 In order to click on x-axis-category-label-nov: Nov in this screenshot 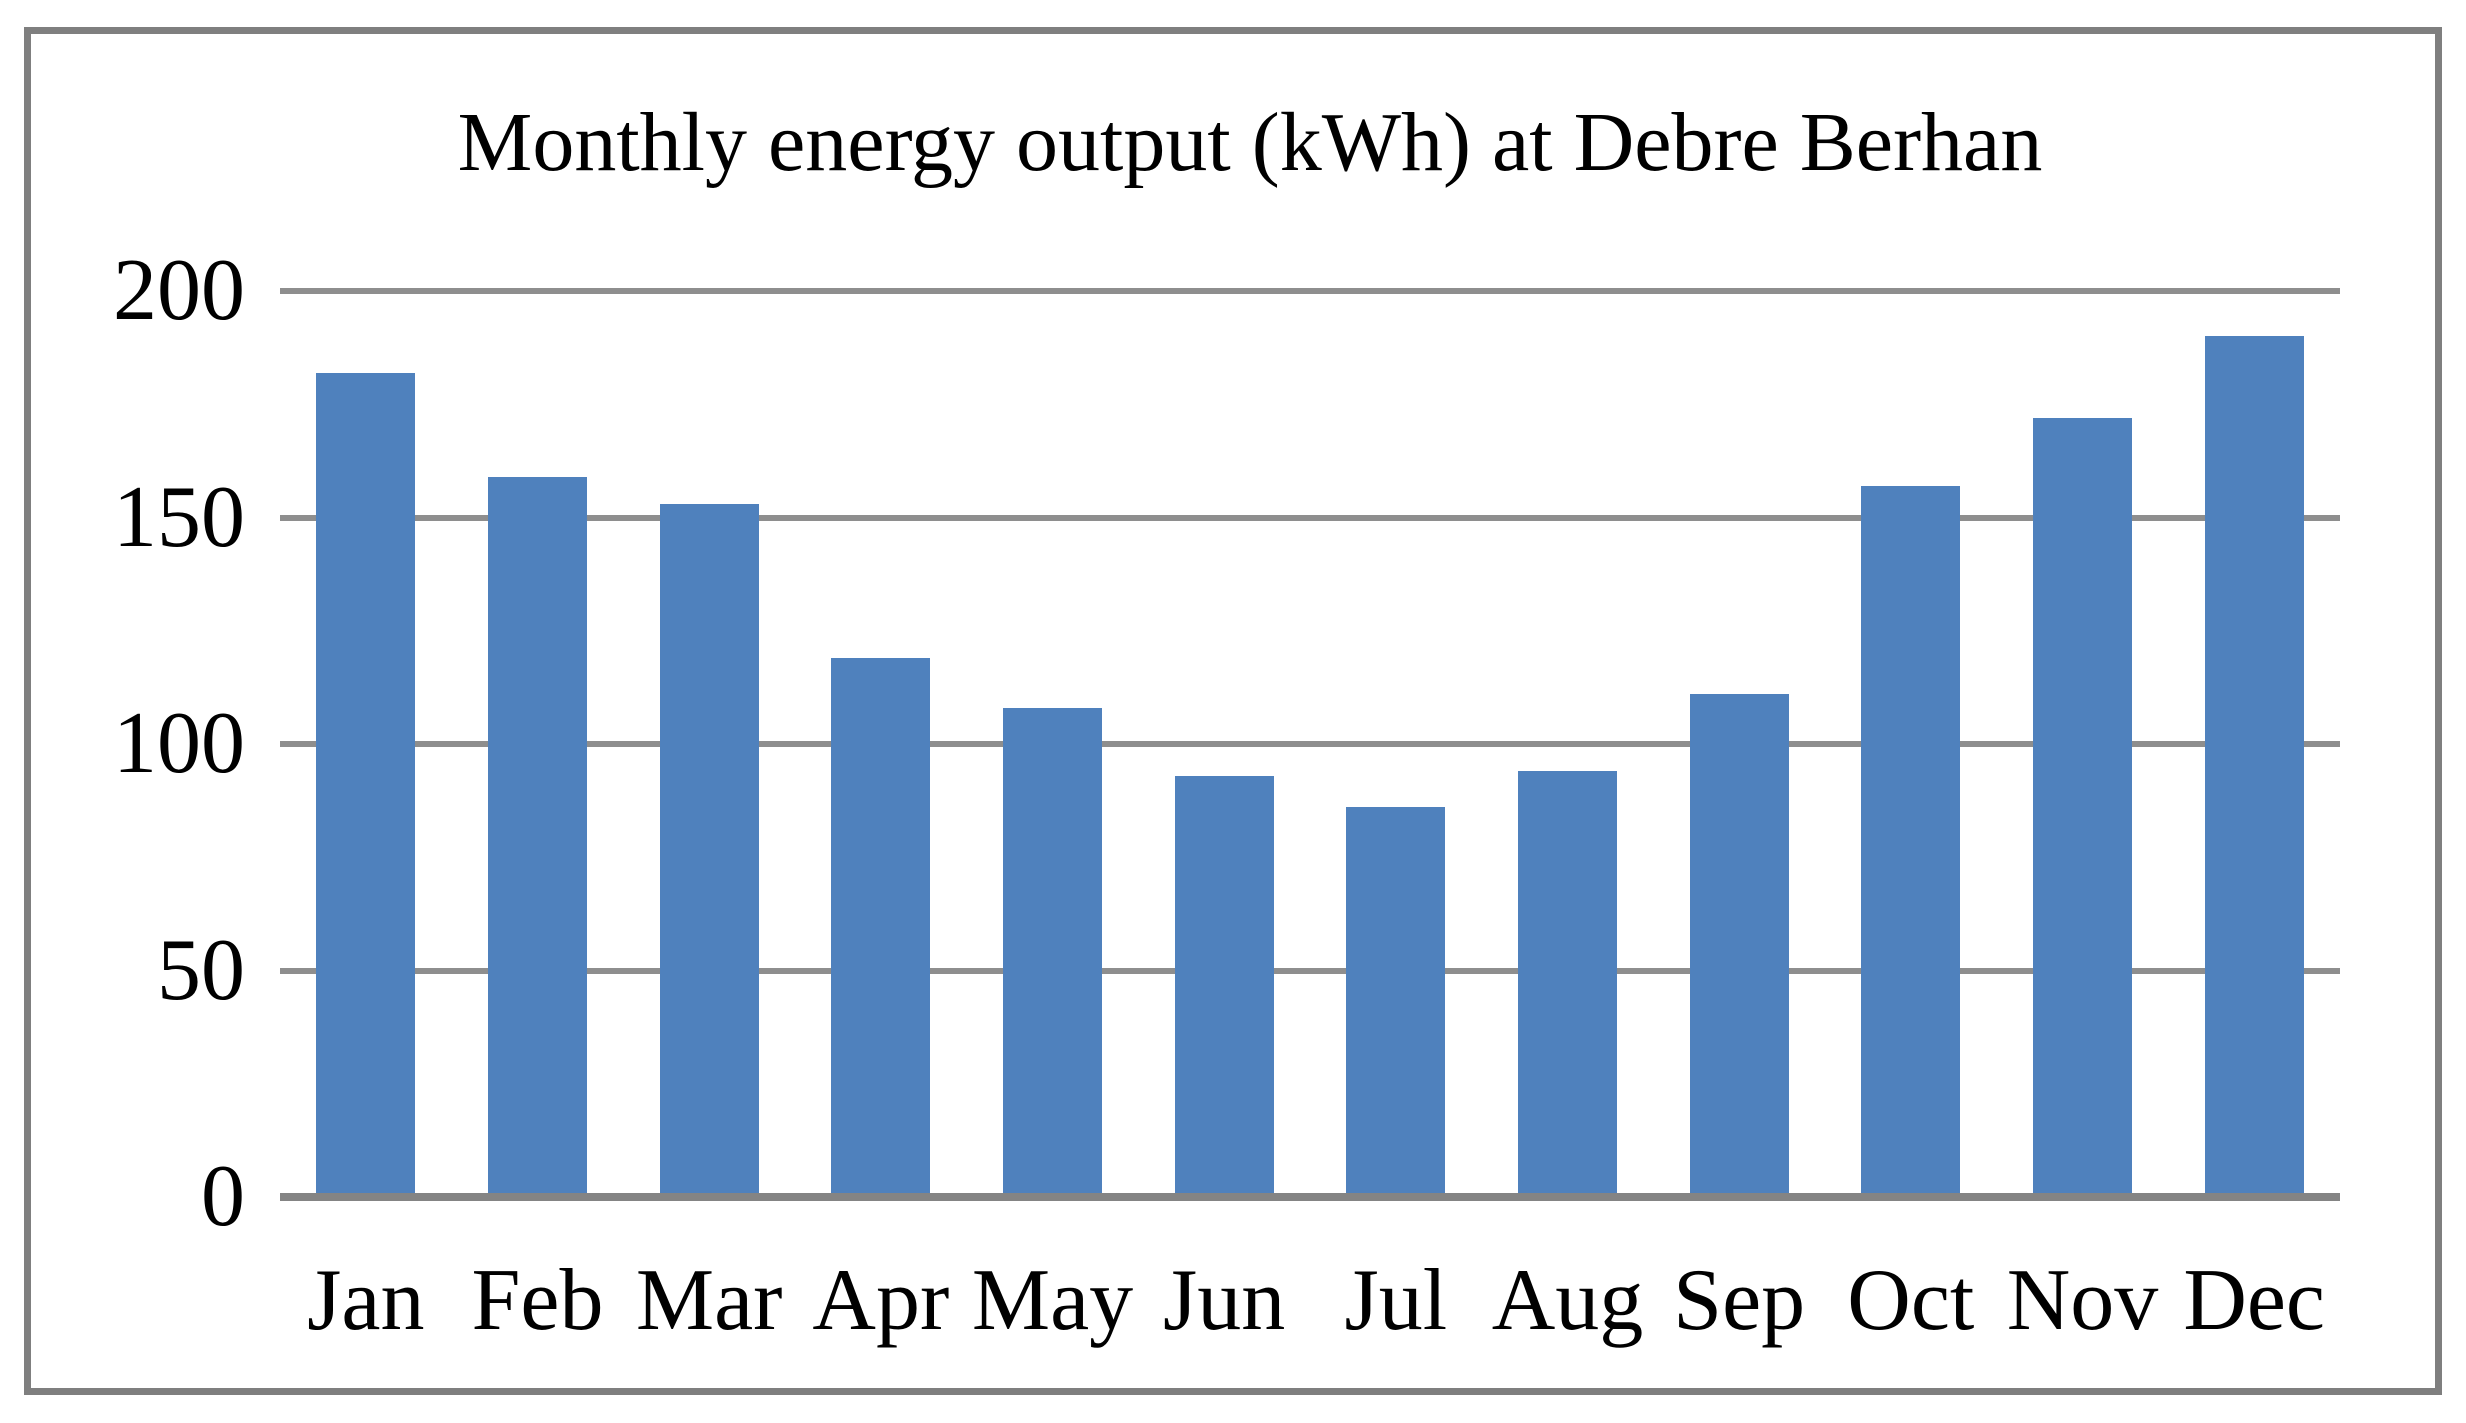, I will do `click(2082, 1300)`.